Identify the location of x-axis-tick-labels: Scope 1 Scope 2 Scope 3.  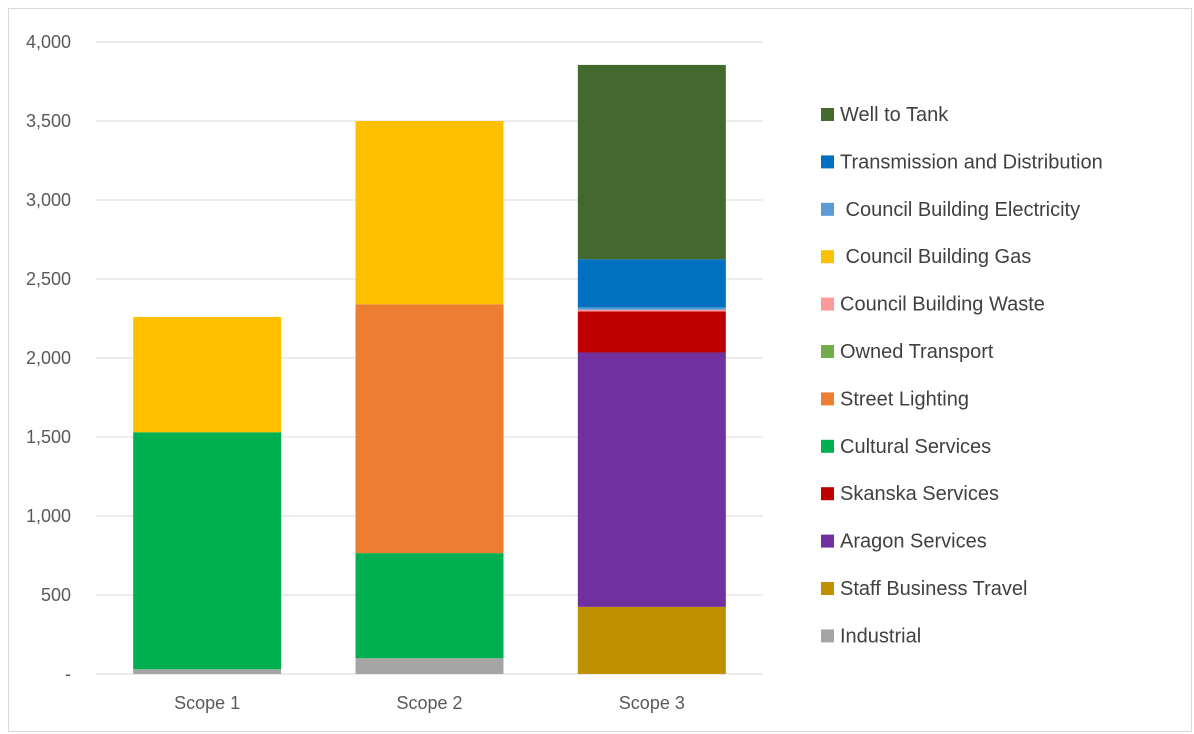
(429, 703).